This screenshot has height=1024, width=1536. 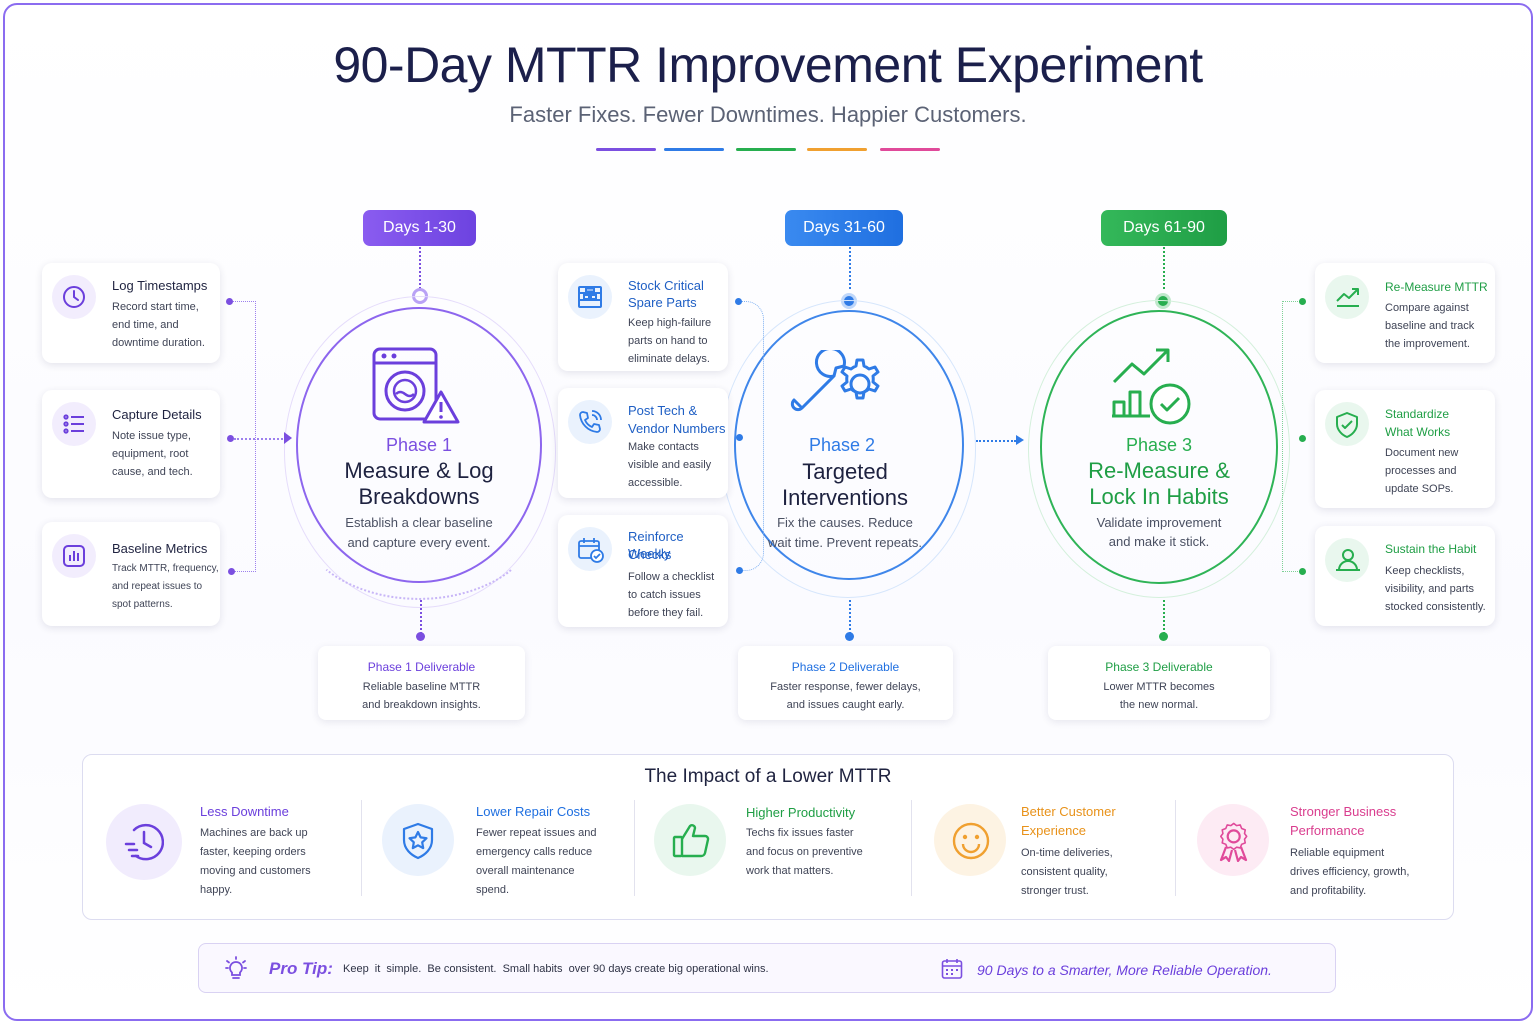 What do you see at coordinates (421, 667) in the screenshot?
I see `phase-1-deliverable-title: Phase 1 Deliverable` at bounding box center [421, 667].